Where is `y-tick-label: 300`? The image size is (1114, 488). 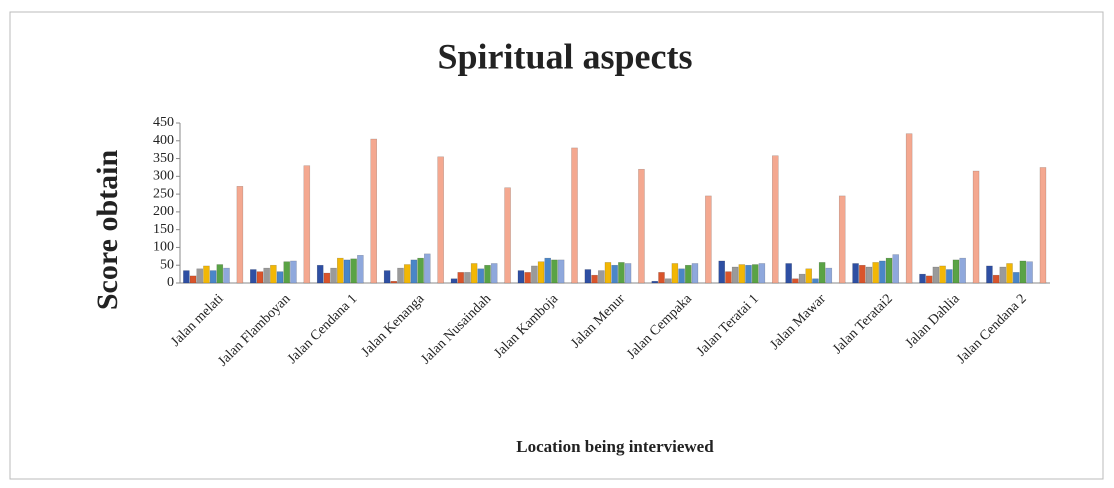
y-tick-label: 300 is located at coordinates (163, 176).